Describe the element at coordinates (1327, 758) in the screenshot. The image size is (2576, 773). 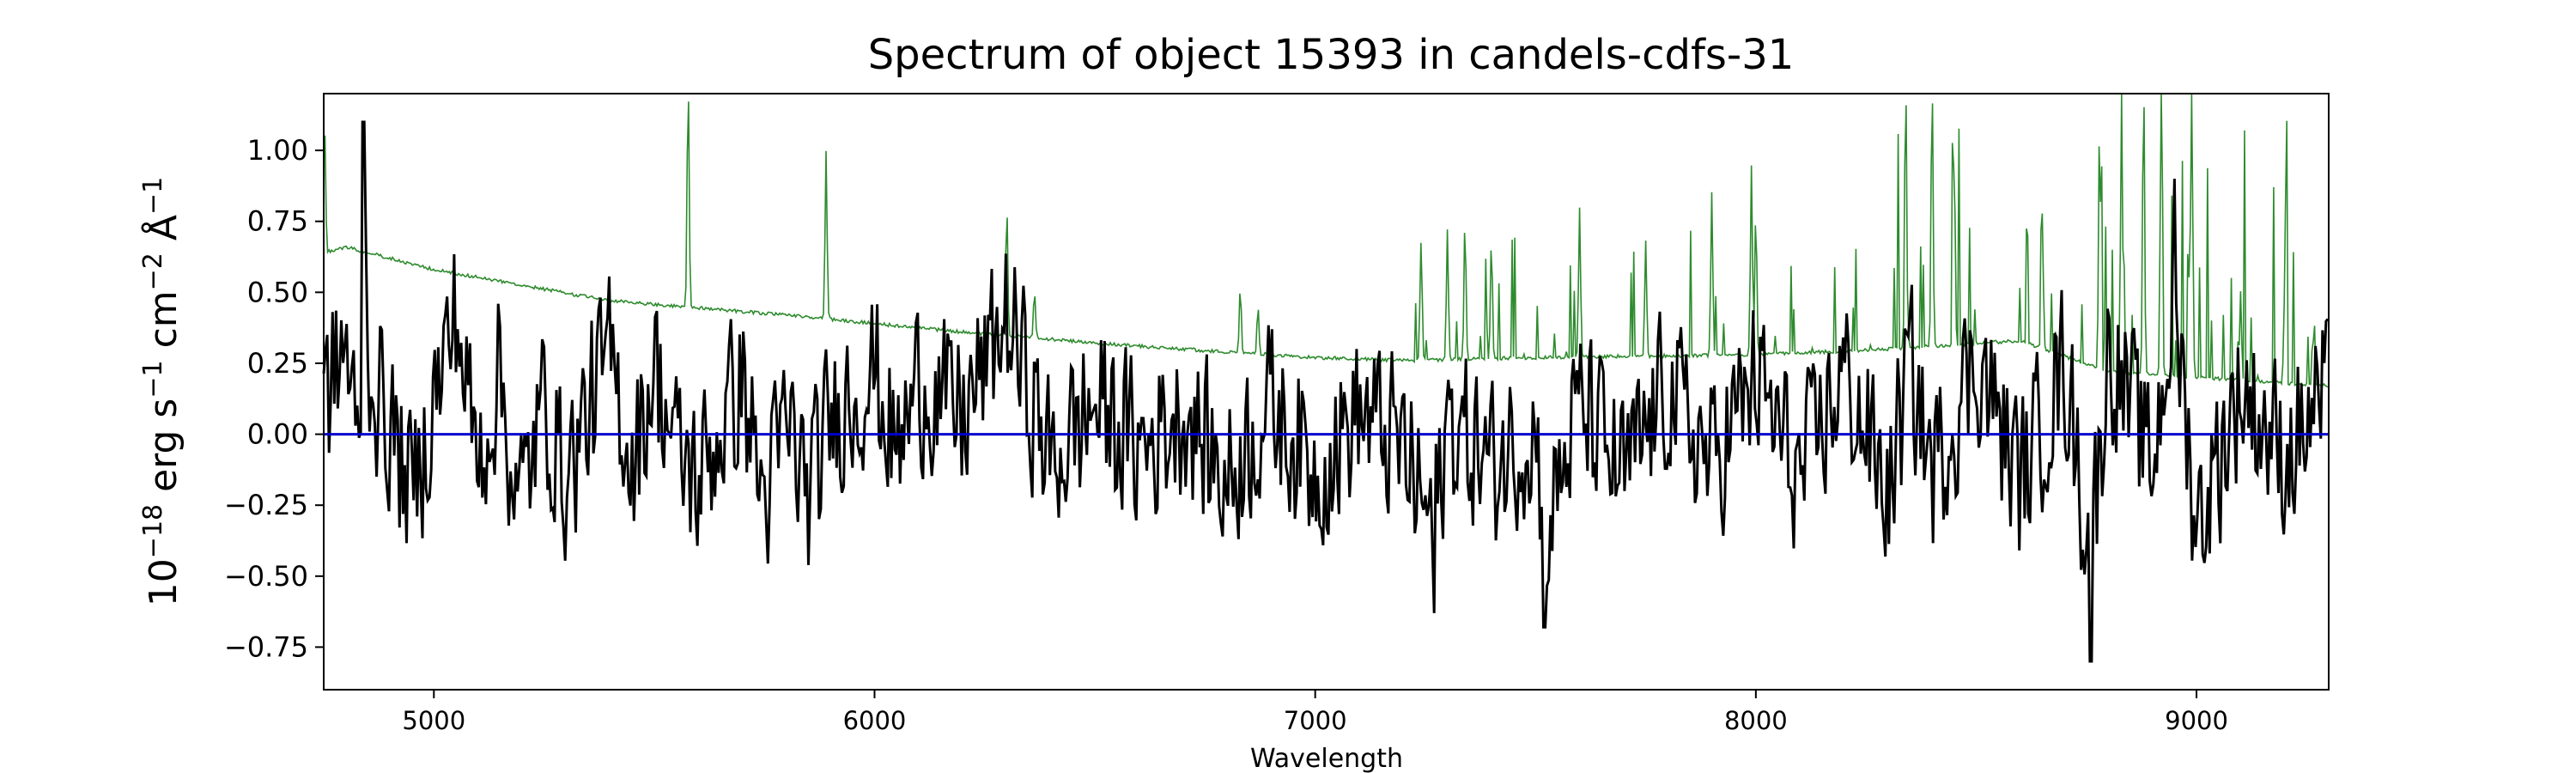
I see `x-axis-label: Wavelength` at that location.